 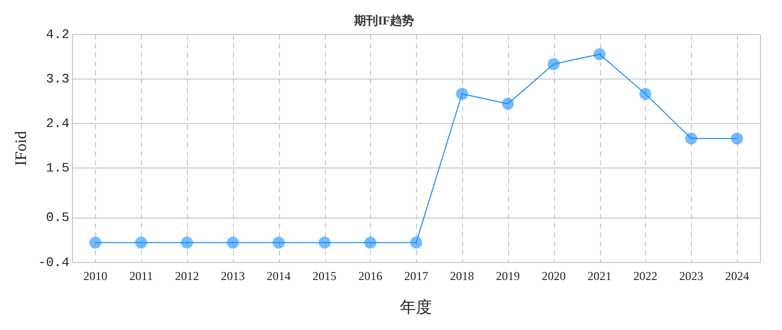 I want to click on chart-title: 期刊IF趋势, so click(x=383, y=20).